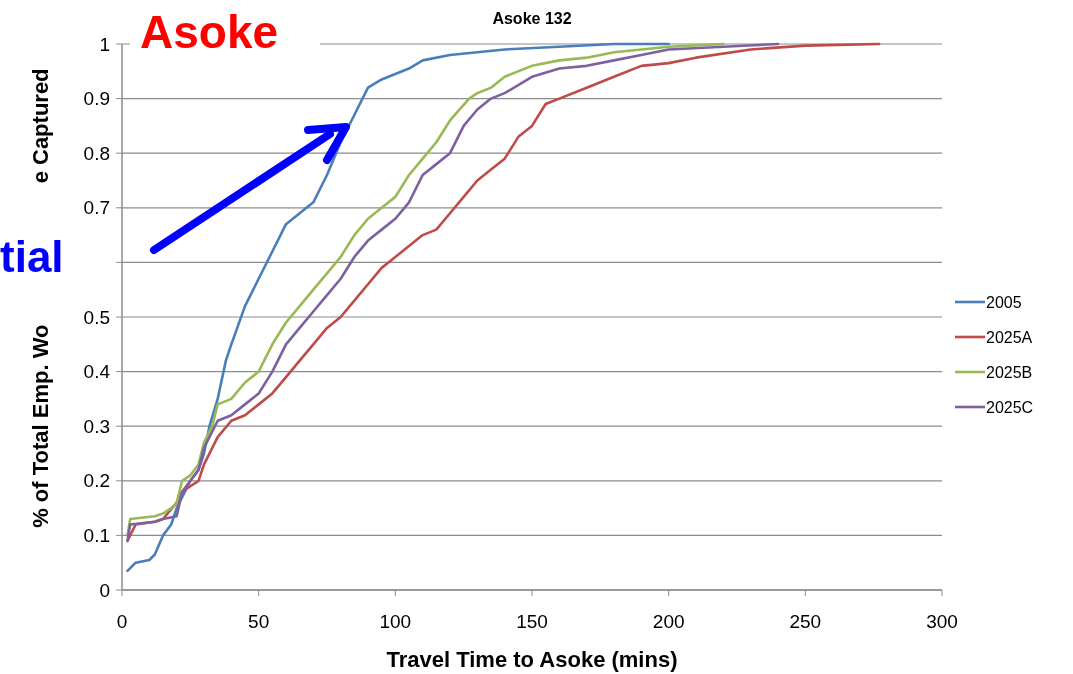 The image size is (1073, 674). Describe the element at coordinates (122, 621) in the screenshot. I see `x-tick-label: 0` at that location.